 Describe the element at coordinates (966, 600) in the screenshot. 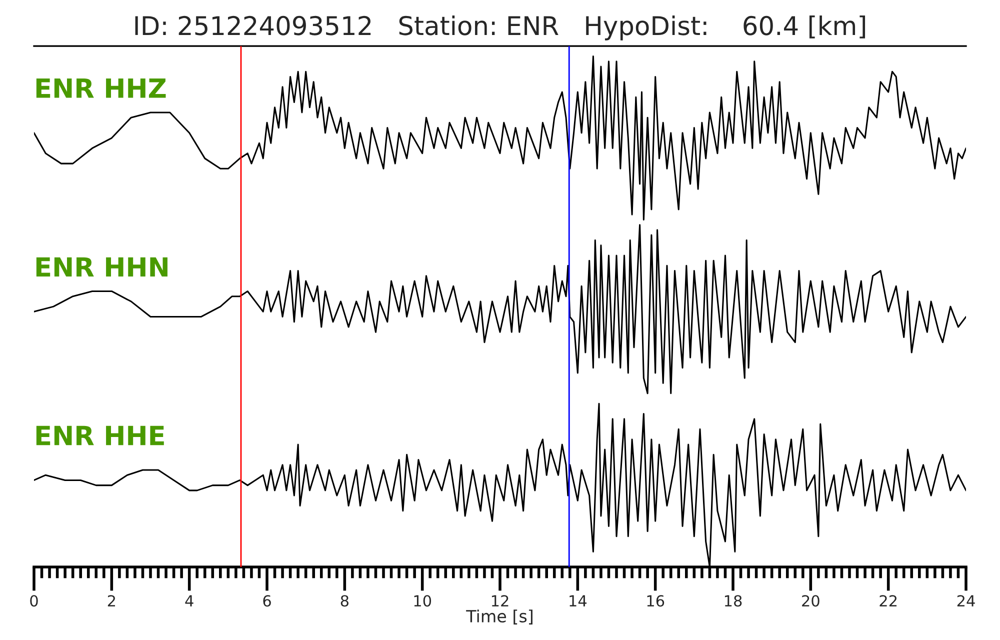

I see `x-tick-label: 24` at that location.